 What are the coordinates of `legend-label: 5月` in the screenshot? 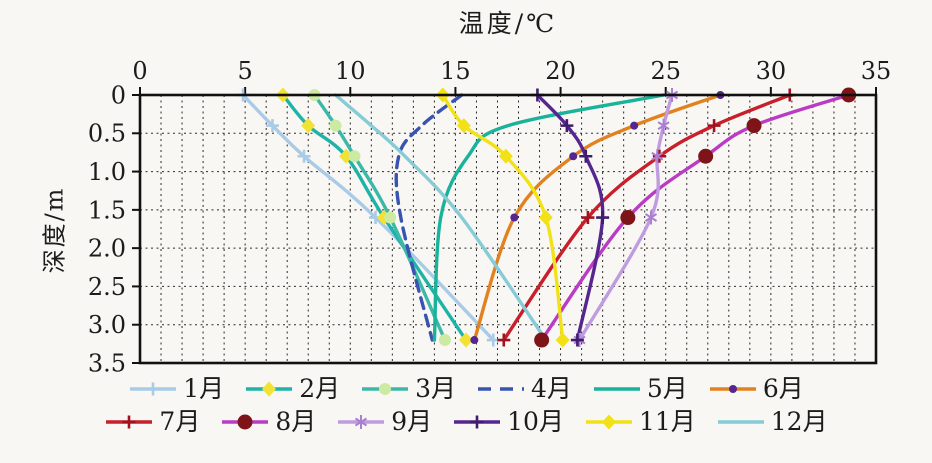 It's located at (667, 388).